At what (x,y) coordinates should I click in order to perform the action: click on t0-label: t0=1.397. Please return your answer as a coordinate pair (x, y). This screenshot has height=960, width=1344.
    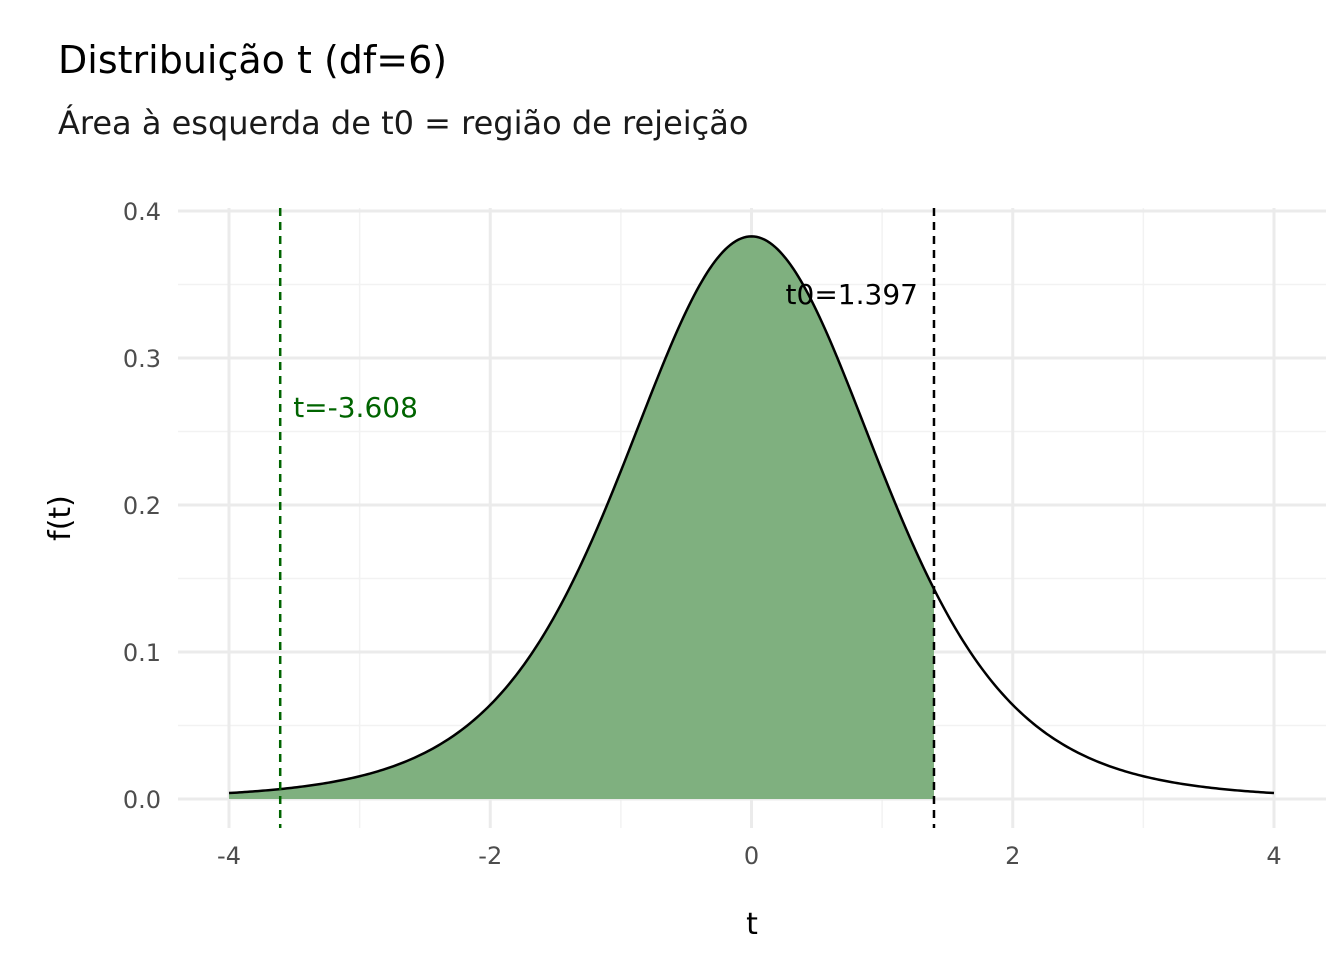
    Looking at the image, I should click on (852, 294).